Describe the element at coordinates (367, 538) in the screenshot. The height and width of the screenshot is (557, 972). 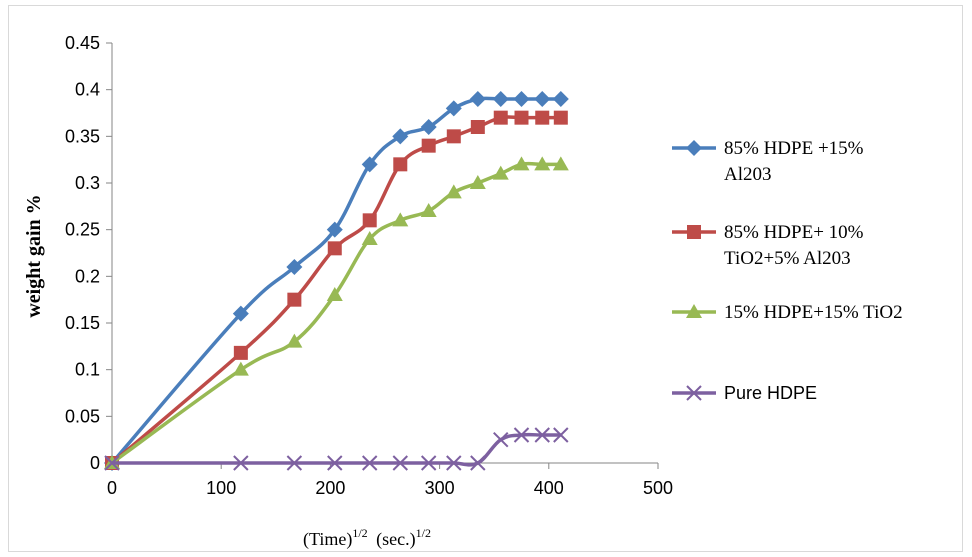
I see `x-axis-title: (Time)1/2 (sec.)1/2` at that location.